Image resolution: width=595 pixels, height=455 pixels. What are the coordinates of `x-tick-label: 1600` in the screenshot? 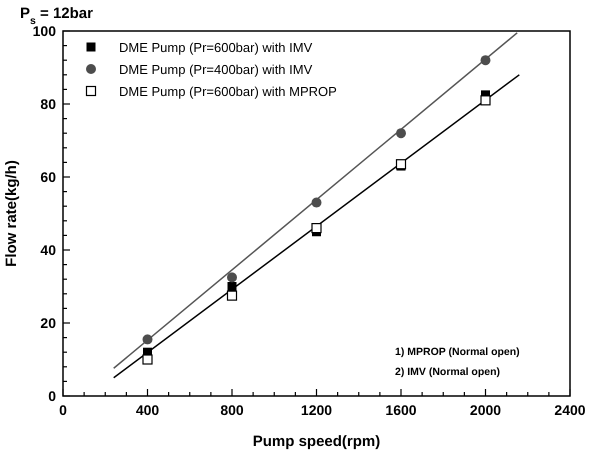 It's located at (401, 410).